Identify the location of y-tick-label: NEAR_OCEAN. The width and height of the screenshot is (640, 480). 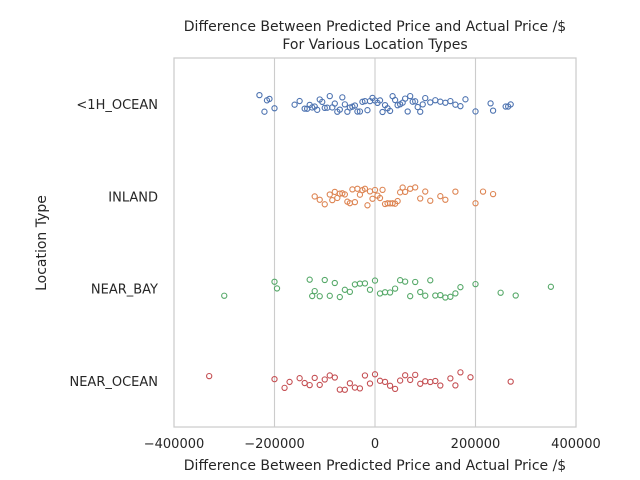
(113, 382).